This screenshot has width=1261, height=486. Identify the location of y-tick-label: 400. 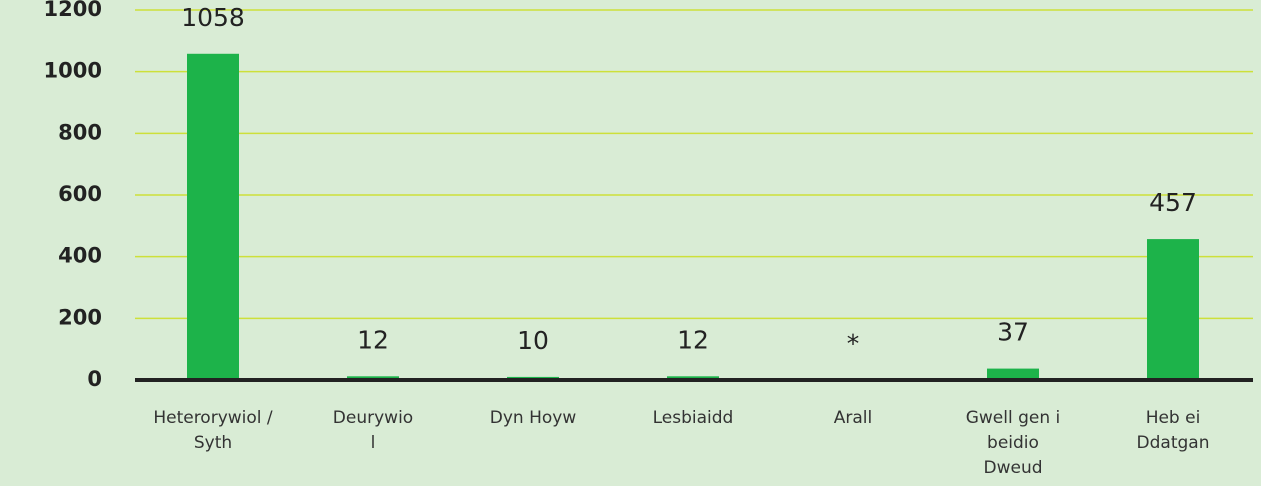
(80, 256).